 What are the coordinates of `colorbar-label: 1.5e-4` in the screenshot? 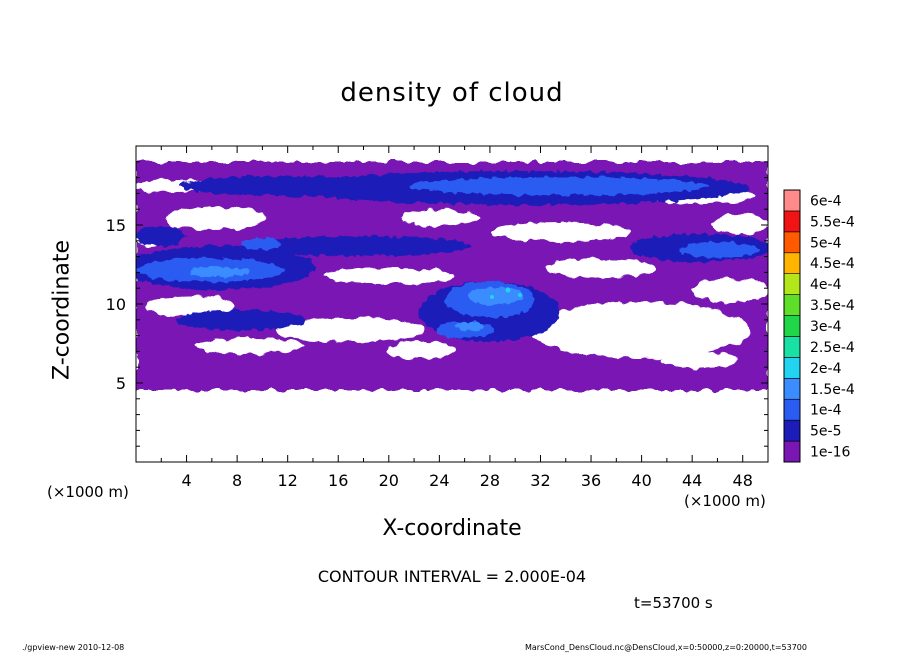 It's located at (832, 390).